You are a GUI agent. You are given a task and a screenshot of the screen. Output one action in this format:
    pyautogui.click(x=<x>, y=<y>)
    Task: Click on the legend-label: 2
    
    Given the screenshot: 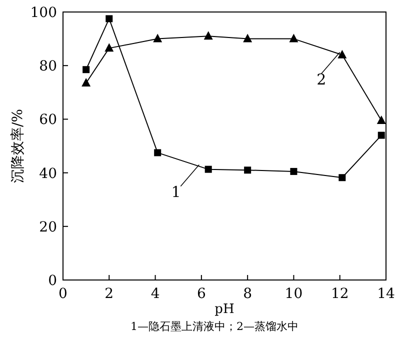 What is the action you would take?
    pyautogui.click(x=321, y=79)
    